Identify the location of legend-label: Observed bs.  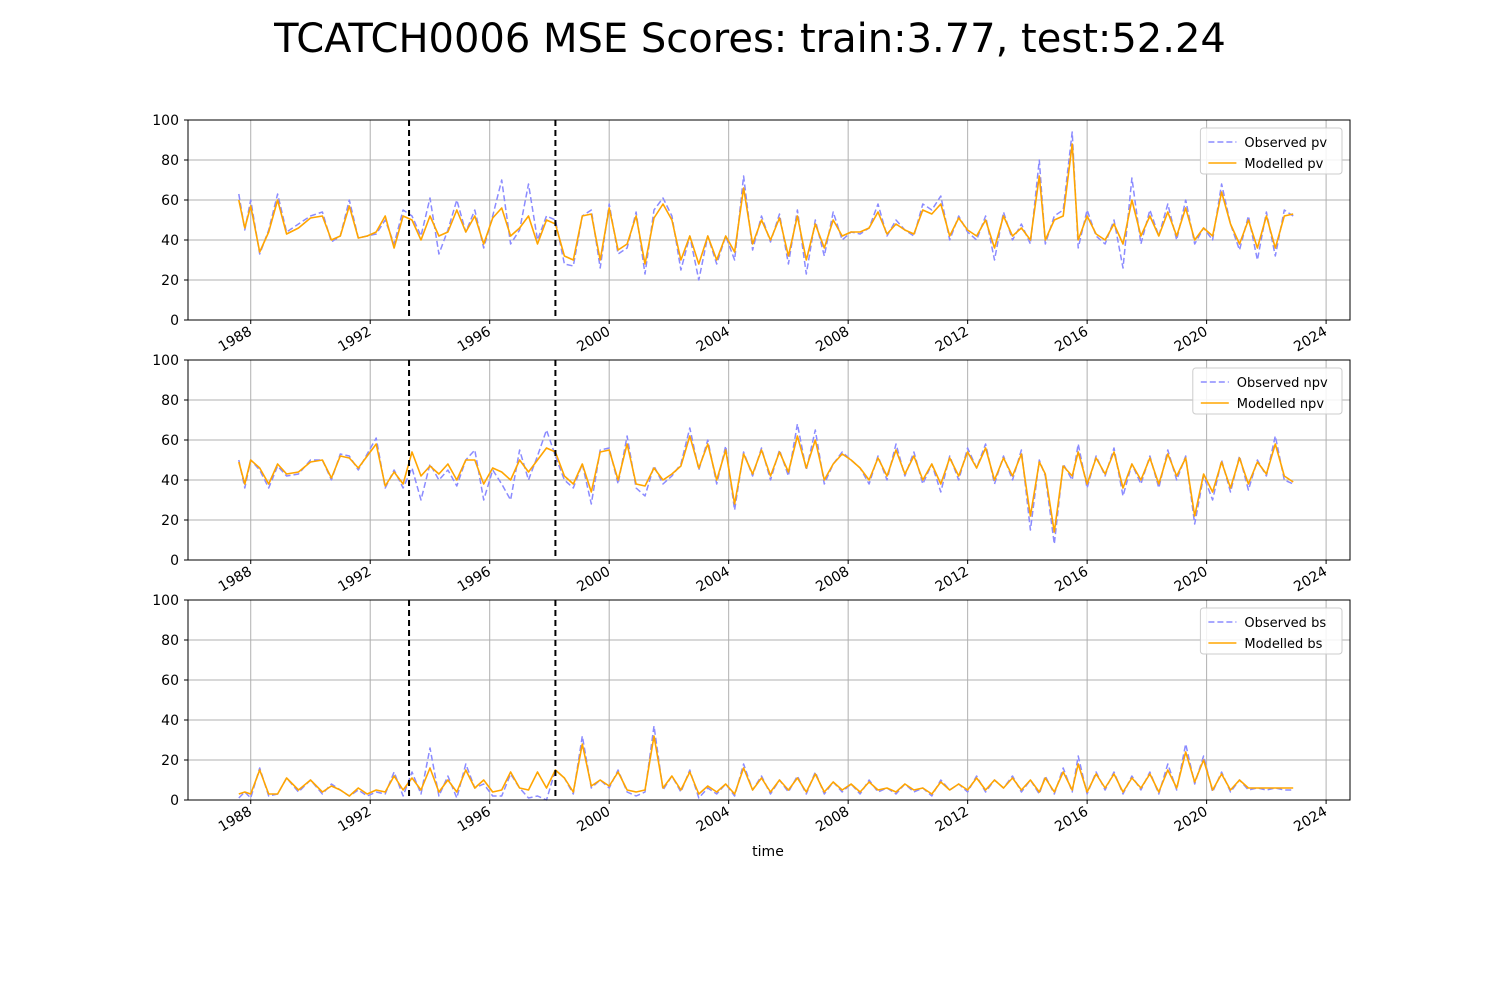
(1285, 623).